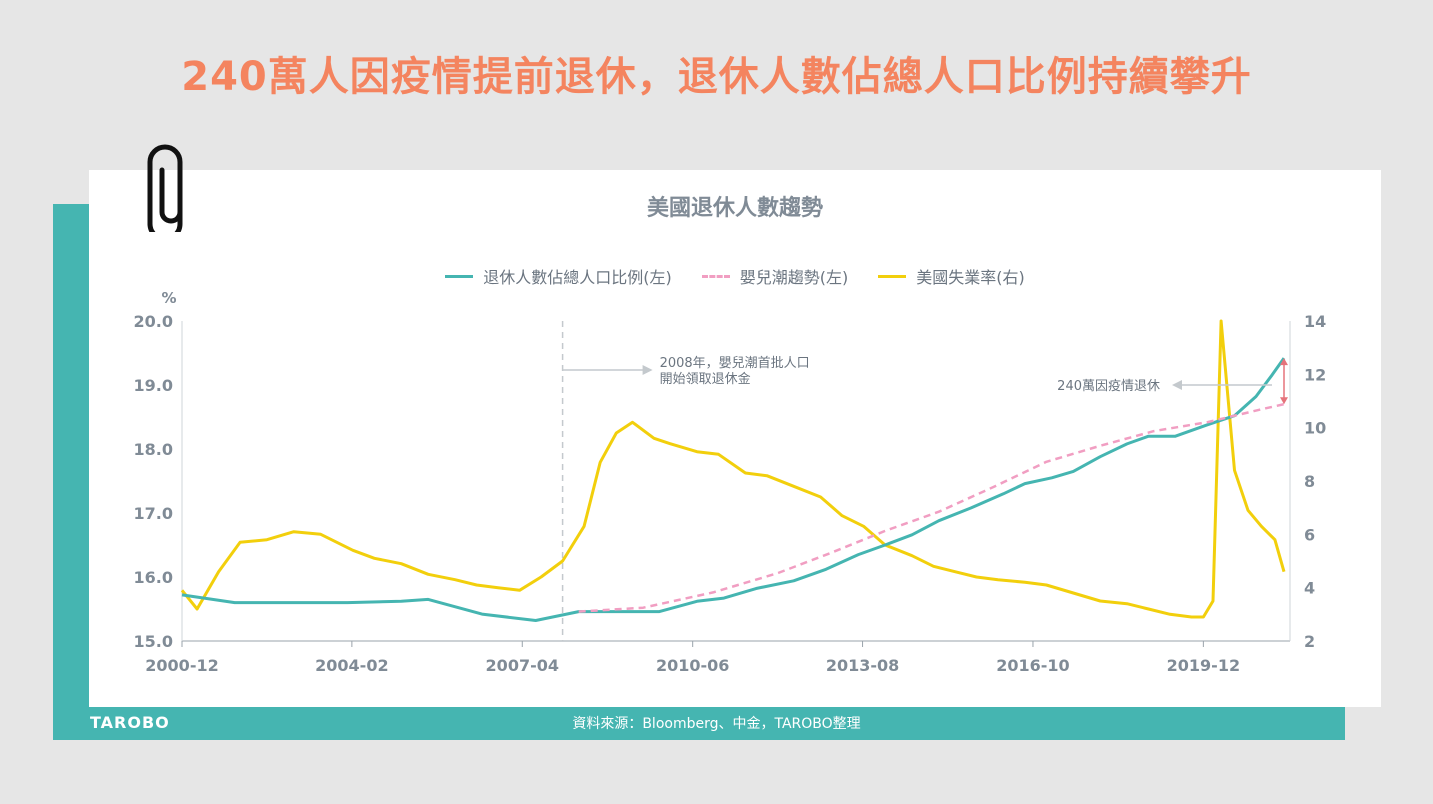 The image size is (1433, 804). What do you see at coordinates (153, 513) in the screenshot?
I see `y-tick-label: 17.0` at bounding box center [153, 513].